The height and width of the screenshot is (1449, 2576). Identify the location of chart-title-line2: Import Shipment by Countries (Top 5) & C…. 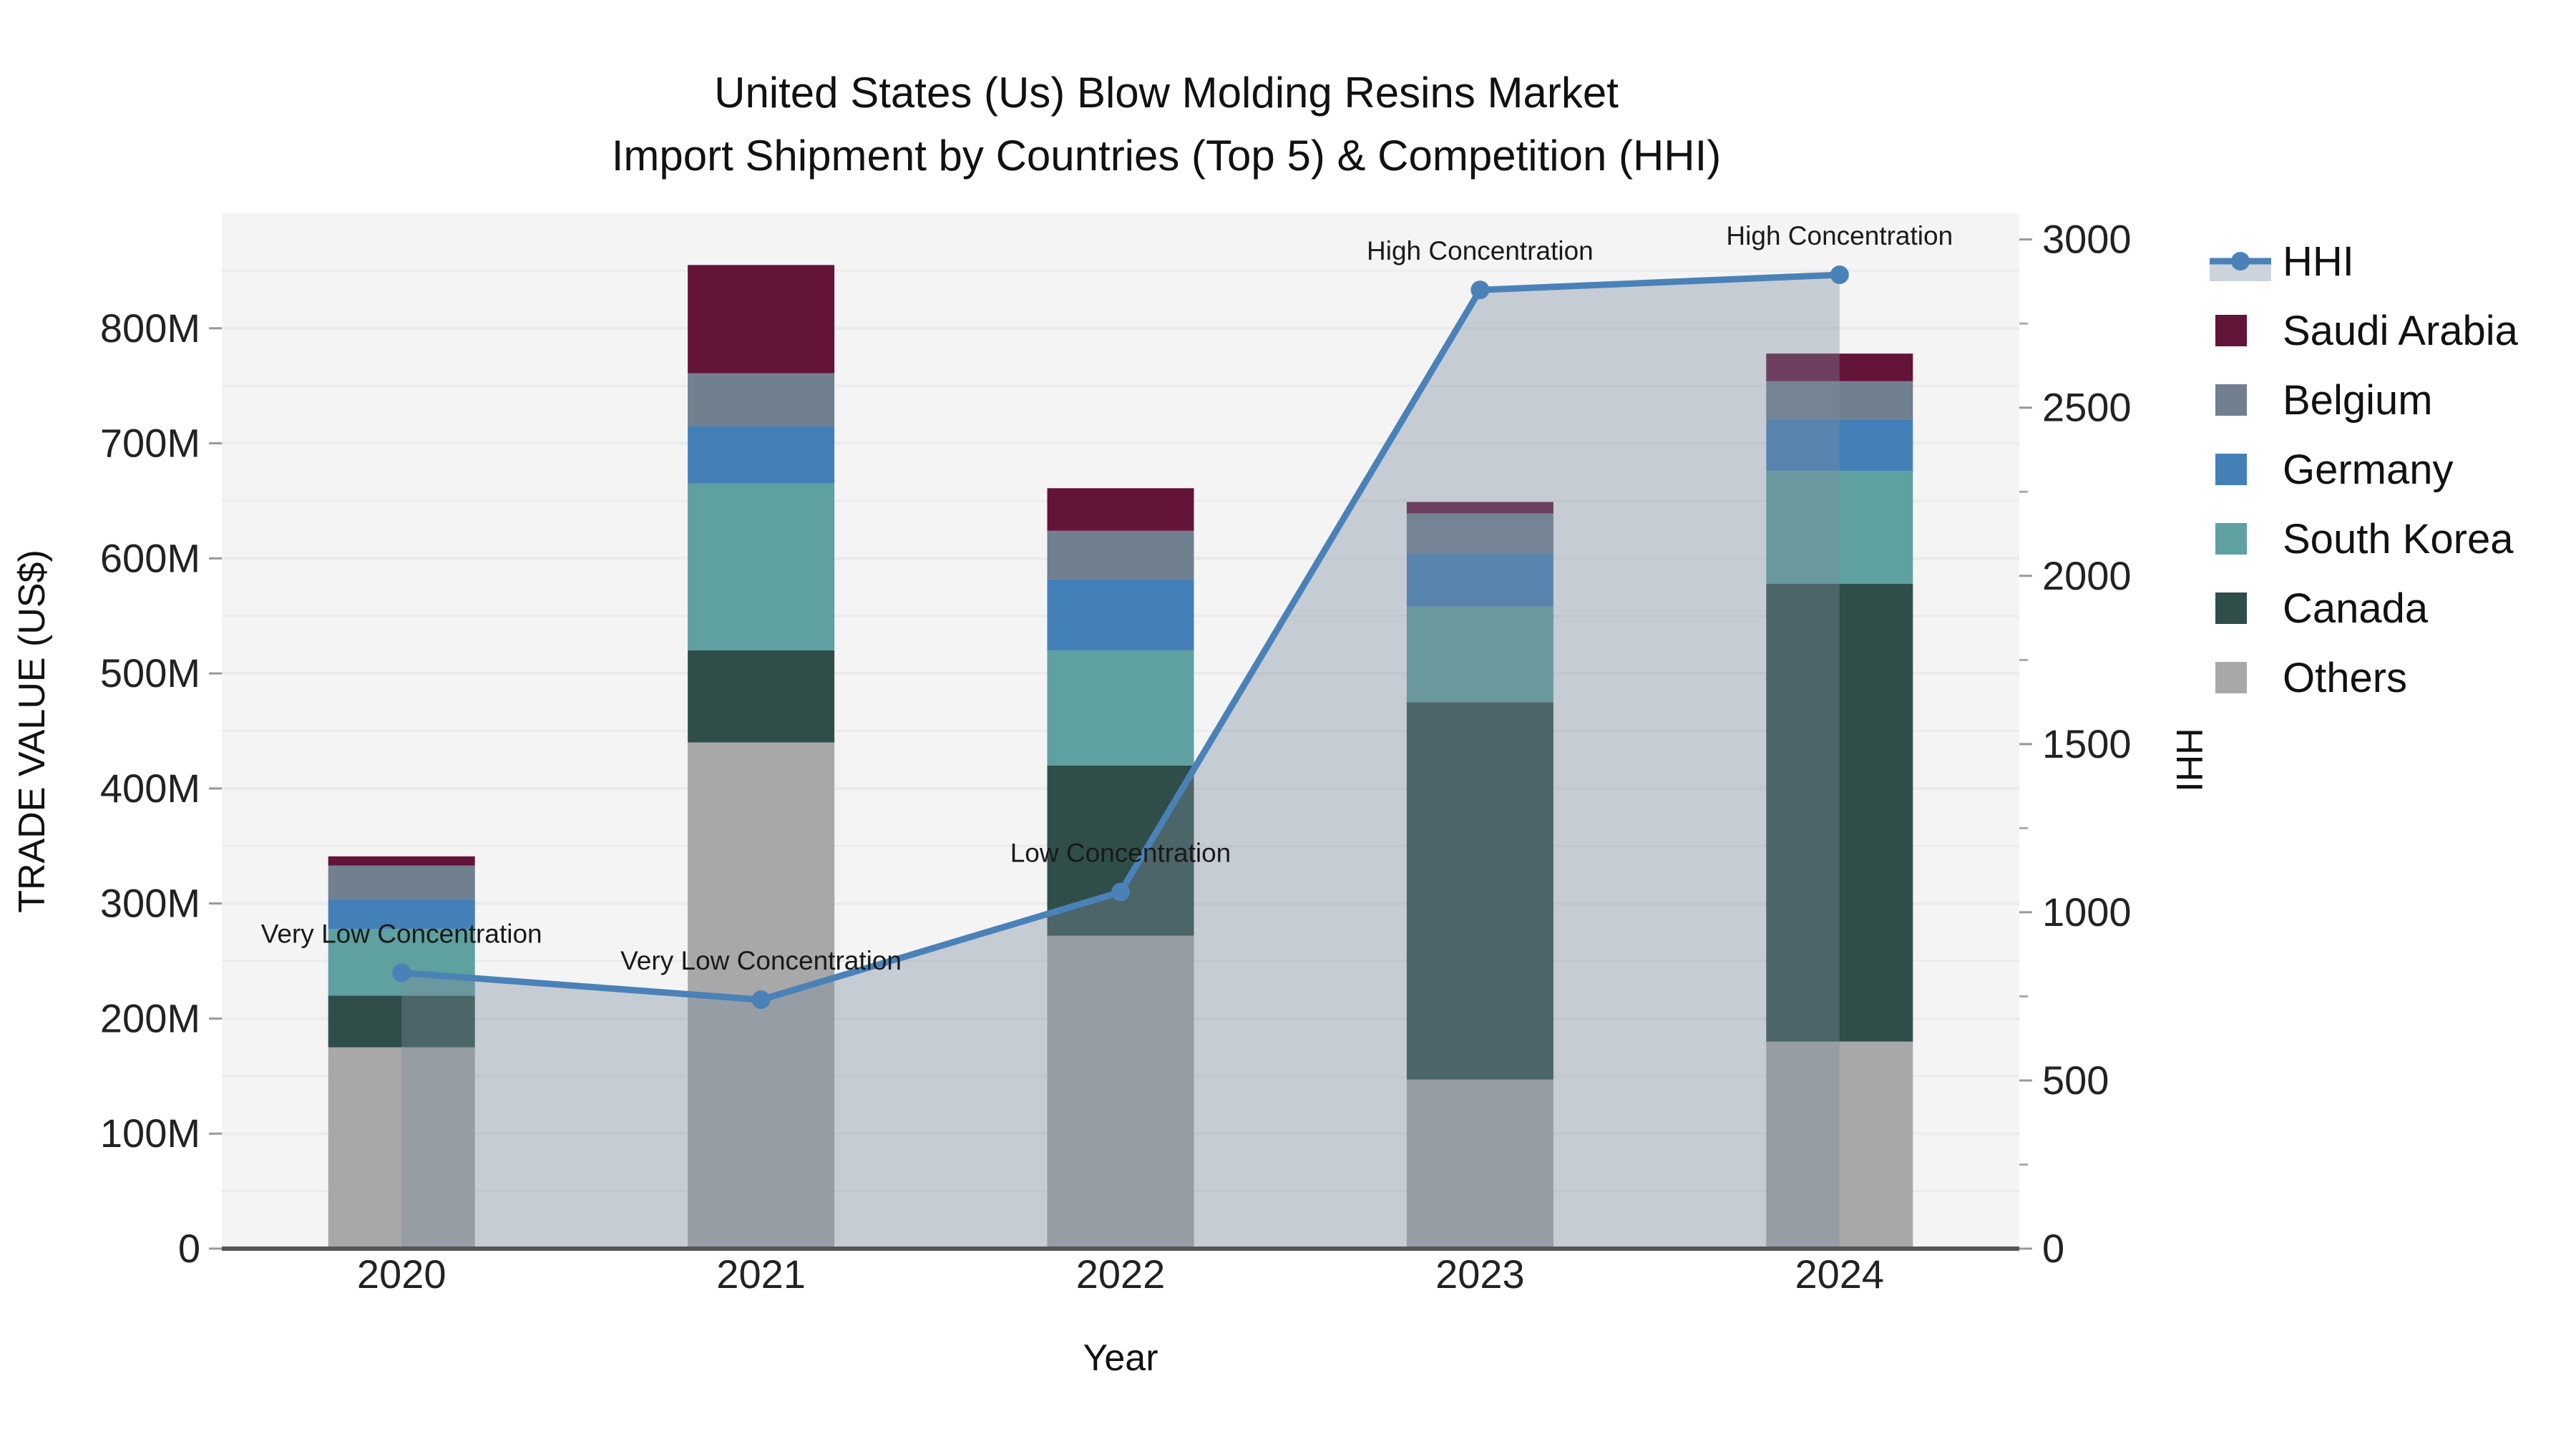
(1167, 156).